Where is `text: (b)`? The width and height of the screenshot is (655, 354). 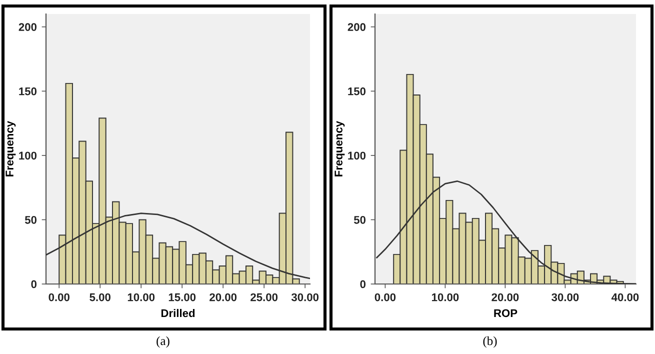
text: (b) is located at coordinates (490, 342).